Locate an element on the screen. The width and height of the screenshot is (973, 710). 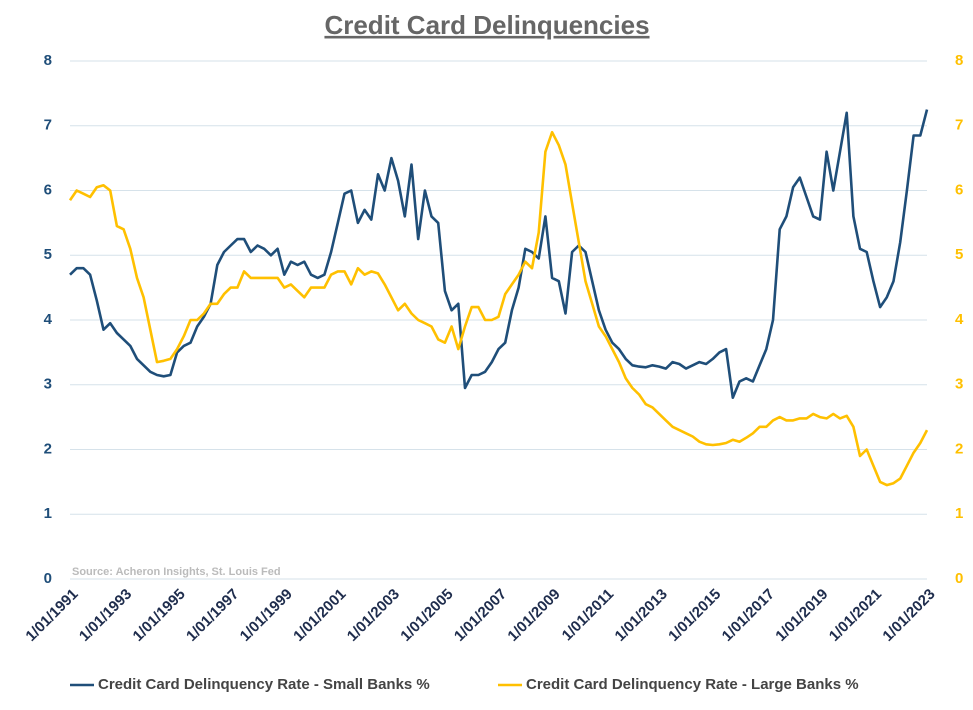
x-tick-label: 1/01/2007 is located at coordinates (480, 615).